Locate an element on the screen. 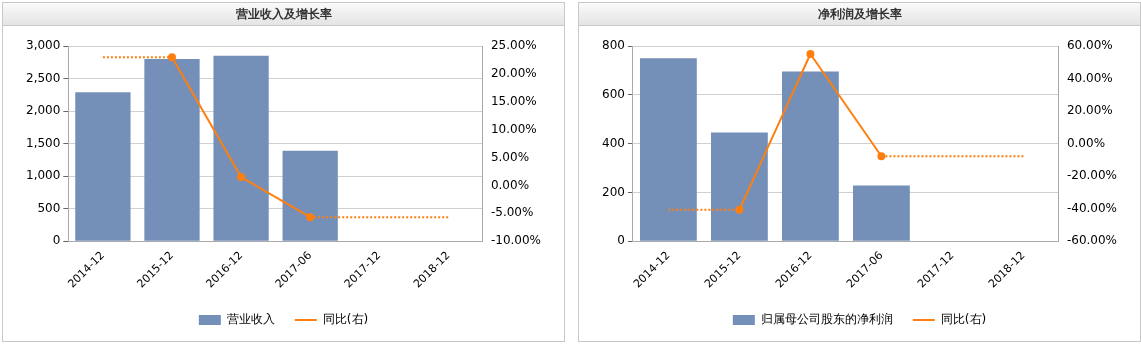  y2-tick-label: -40.00% is located at coordinates (1092, 207).